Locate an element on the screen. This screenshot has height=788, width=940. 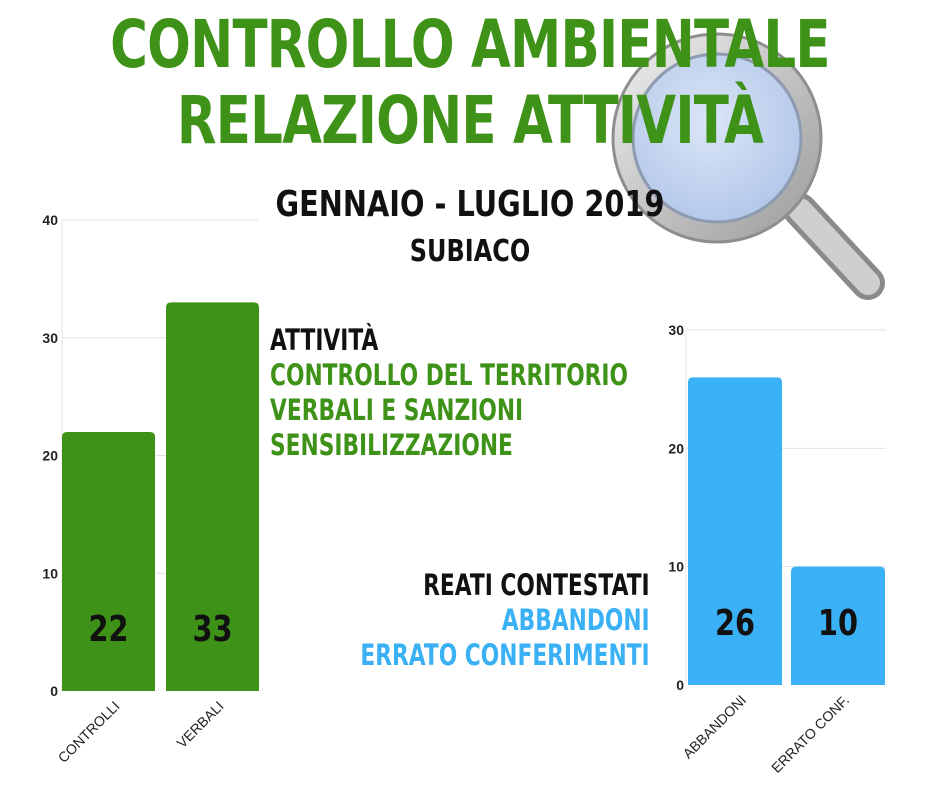
activity-item: CONTROLLO DEL TERRITORIO is located at coordinates (449, 375).